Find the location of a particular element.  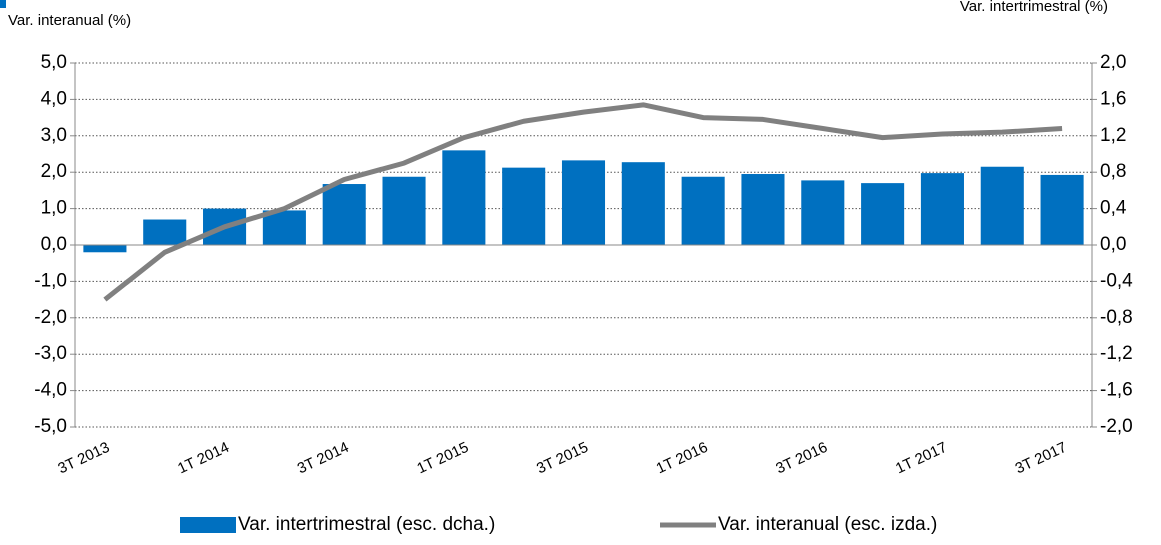

y2-tick-label: 1,6 is located at coordinates (1113, 98).